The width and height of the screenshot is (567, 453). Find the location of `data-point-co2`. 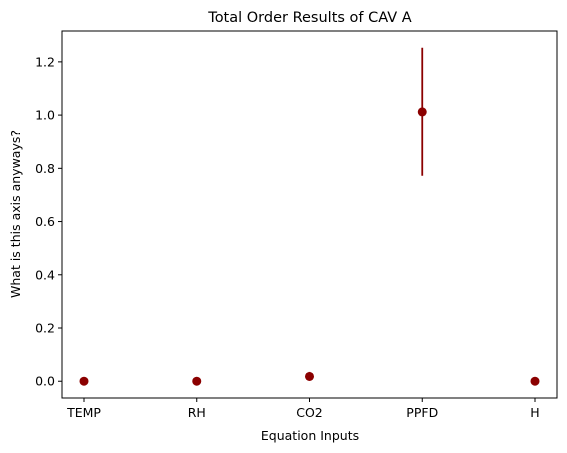

data-point-co2 is located at coordinates (309, 376).